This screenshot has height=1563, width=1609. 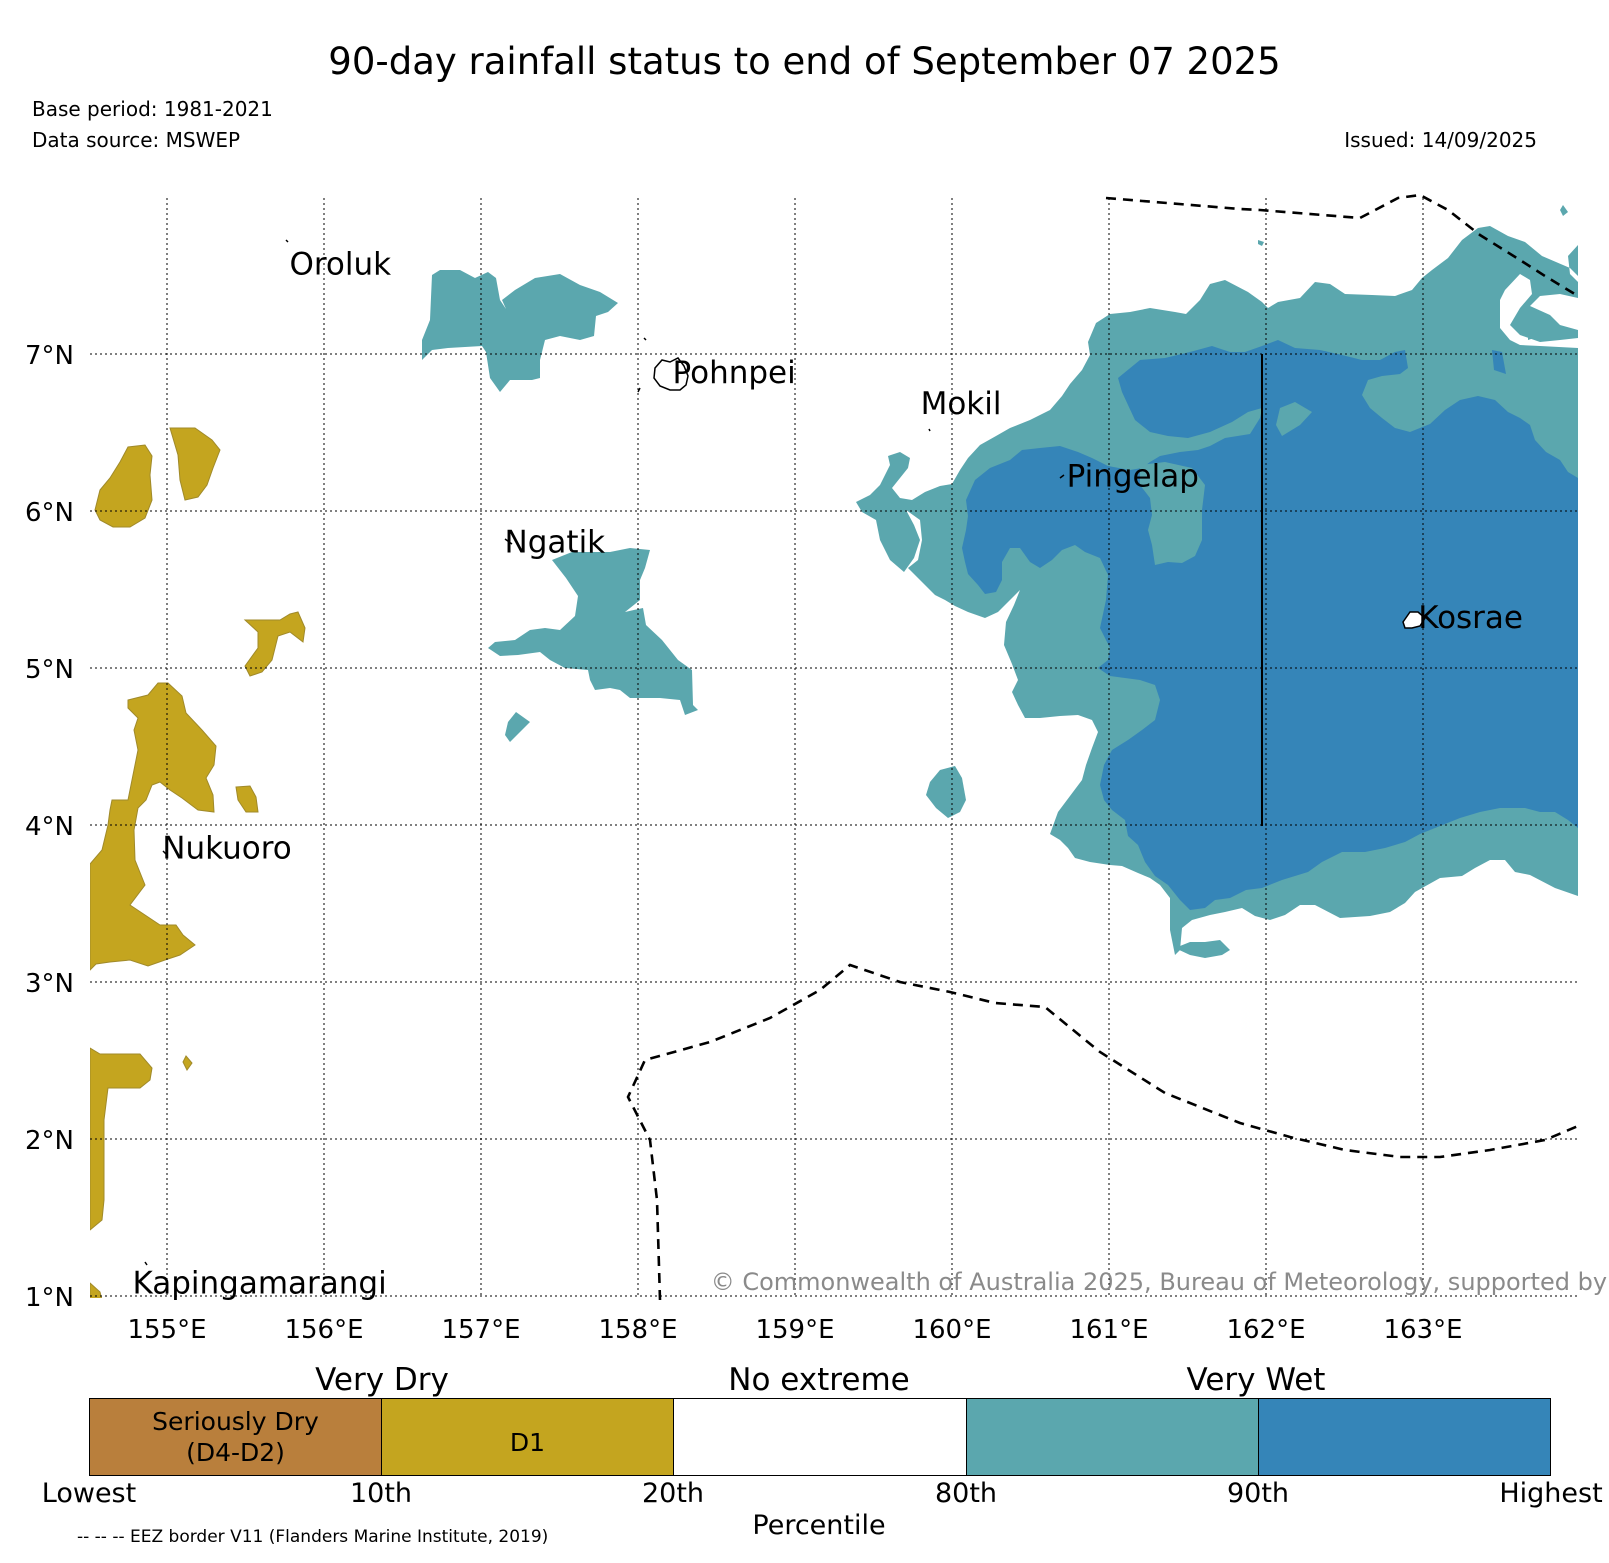 I want to click on longitude-tick-label: 157°E, so click(x=480, y=1330).